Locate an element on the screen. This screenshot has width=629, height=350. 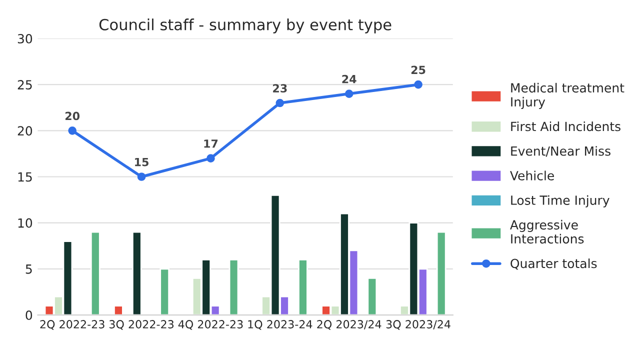
y-tick-label: 5 is located at coordinates (29, 269).